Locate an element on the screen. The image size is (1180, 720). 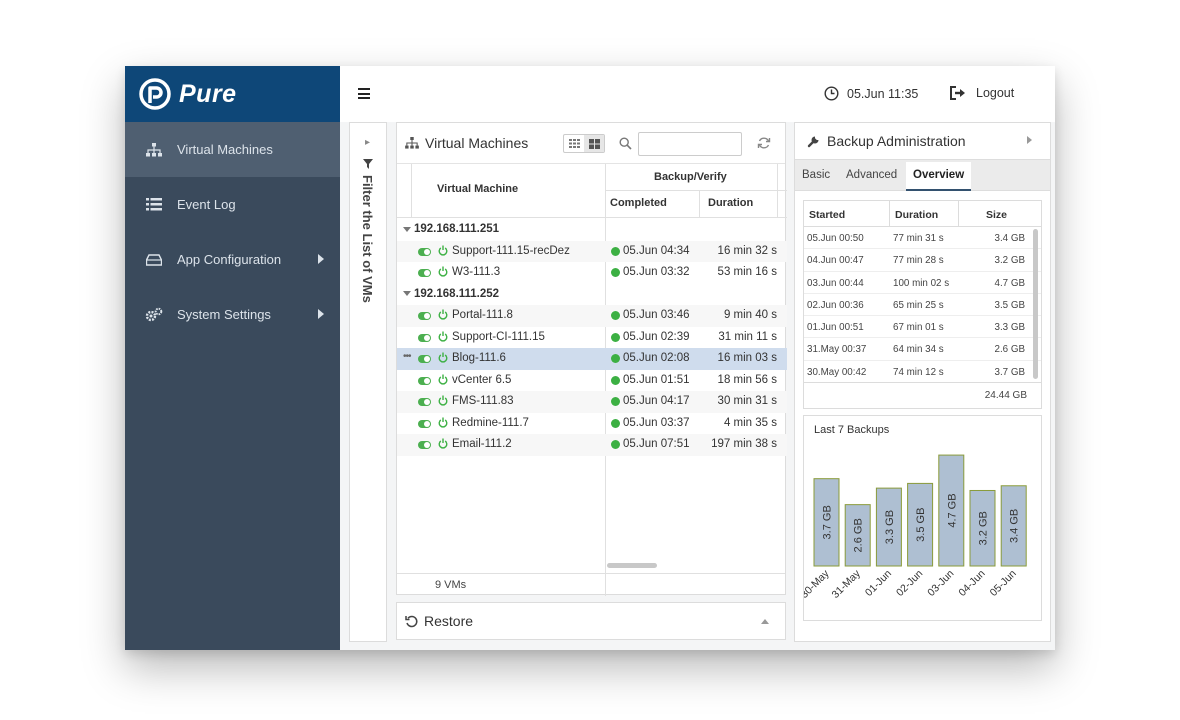
table-row: 01.Jun 00:51 67 min 01 s 3.3 GB is located at coordinates (922, 327).